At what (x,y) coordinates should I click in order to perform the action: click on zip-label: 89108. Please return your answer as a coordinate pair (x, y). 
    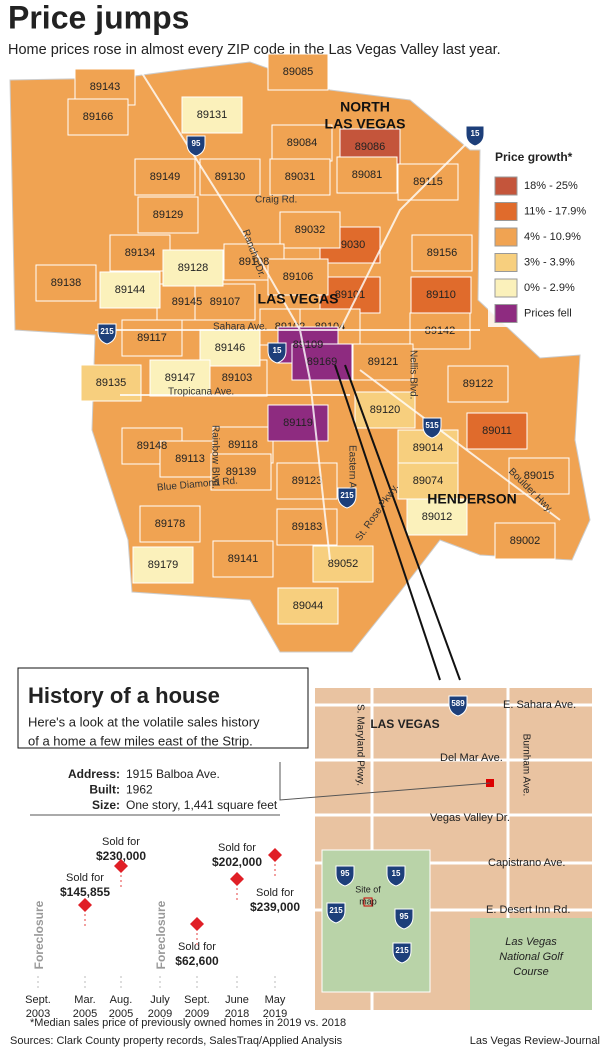
    Looking at the image, I should click on (254, 262).